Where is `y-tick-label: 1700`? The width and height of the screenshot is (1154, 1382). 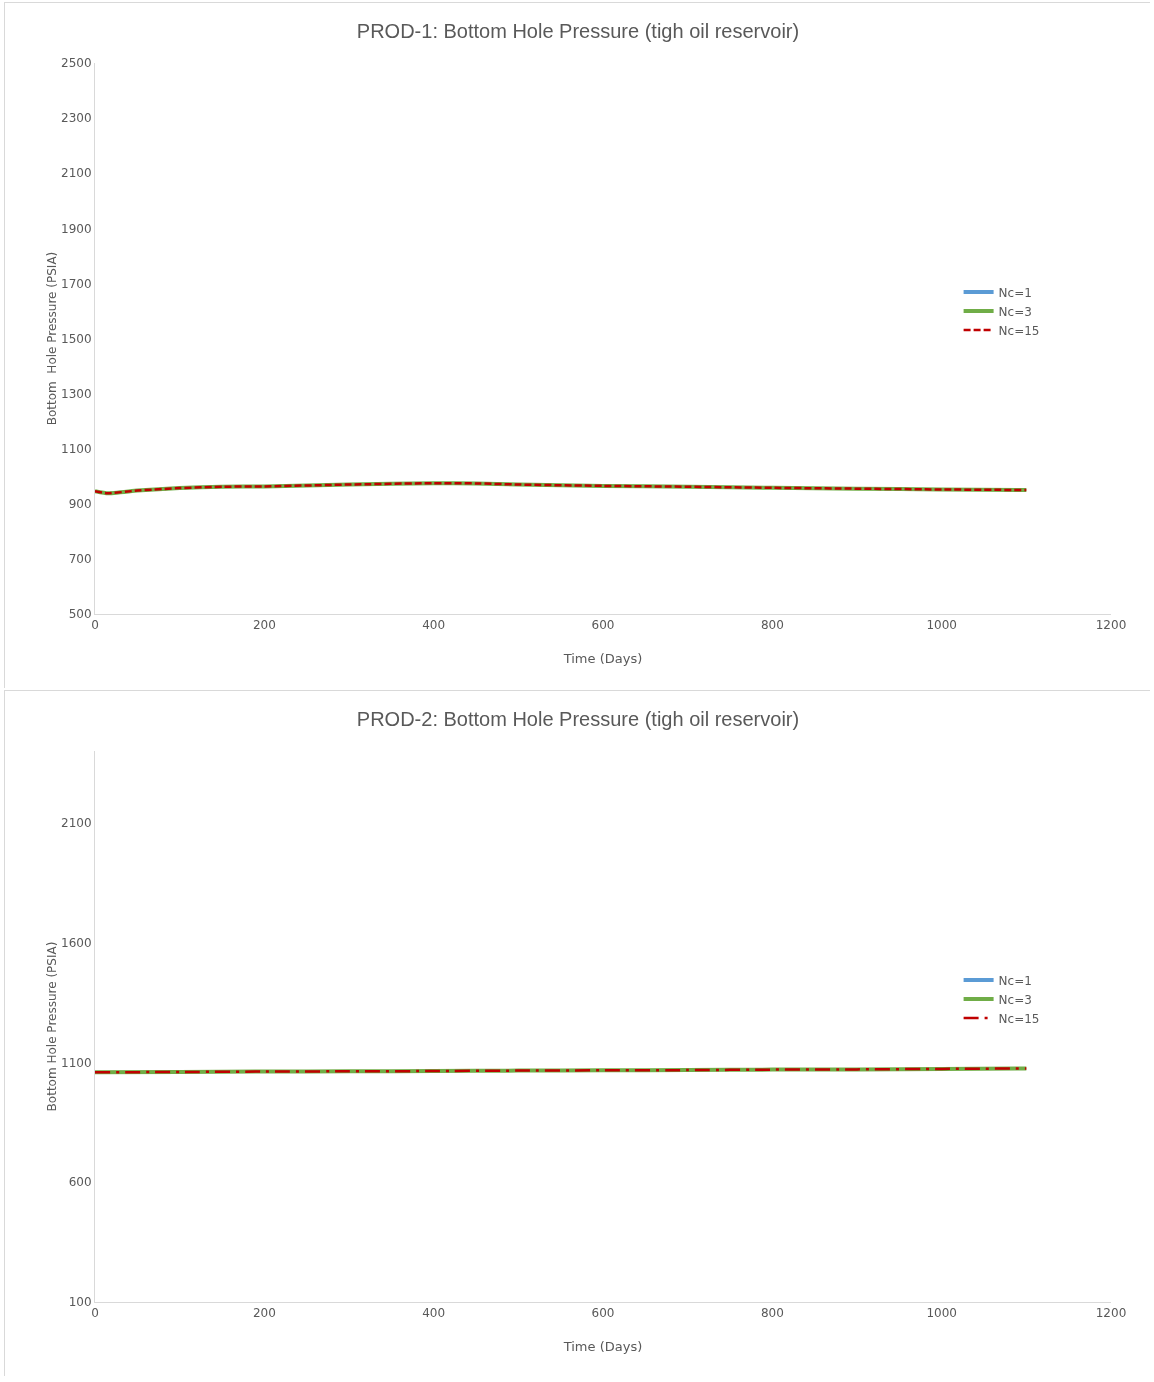 y-tick-label: 1700 is located at coordinates (76, 283).